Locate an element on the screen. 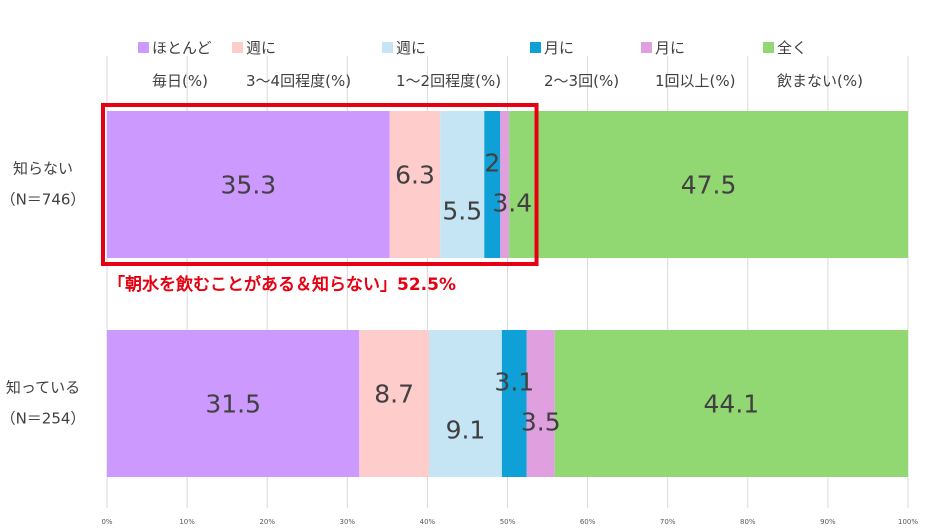 The height and width of the screenshot is (529, 936). x-tick-label: 90% is located at coordinates (828, 522).